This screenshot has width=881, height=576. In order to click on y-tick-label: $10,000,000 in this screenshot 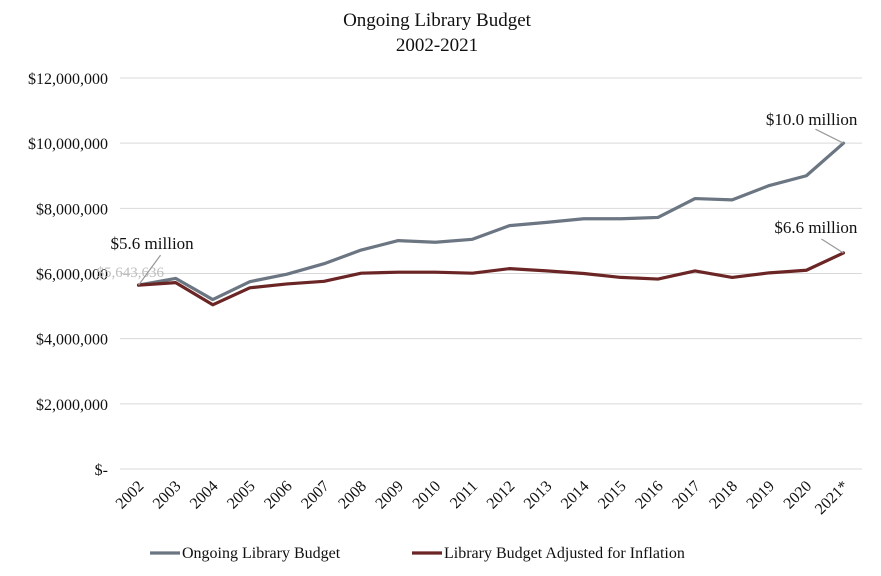, I will do `click(68, 144)`.